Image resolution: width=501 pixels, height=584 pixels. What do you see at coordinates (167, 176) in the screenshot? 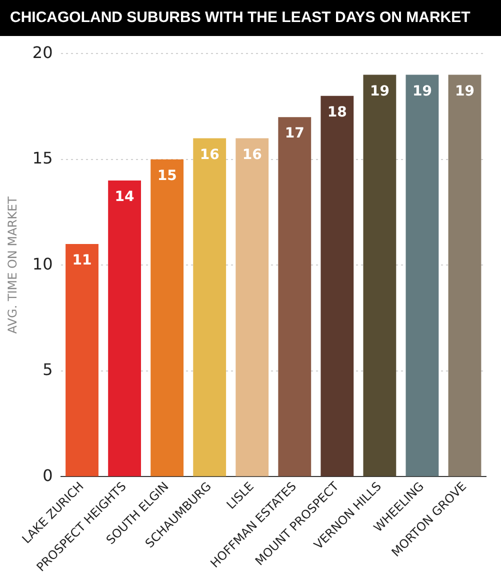
I see `data-label: 15` at bounding box center [167, 176].